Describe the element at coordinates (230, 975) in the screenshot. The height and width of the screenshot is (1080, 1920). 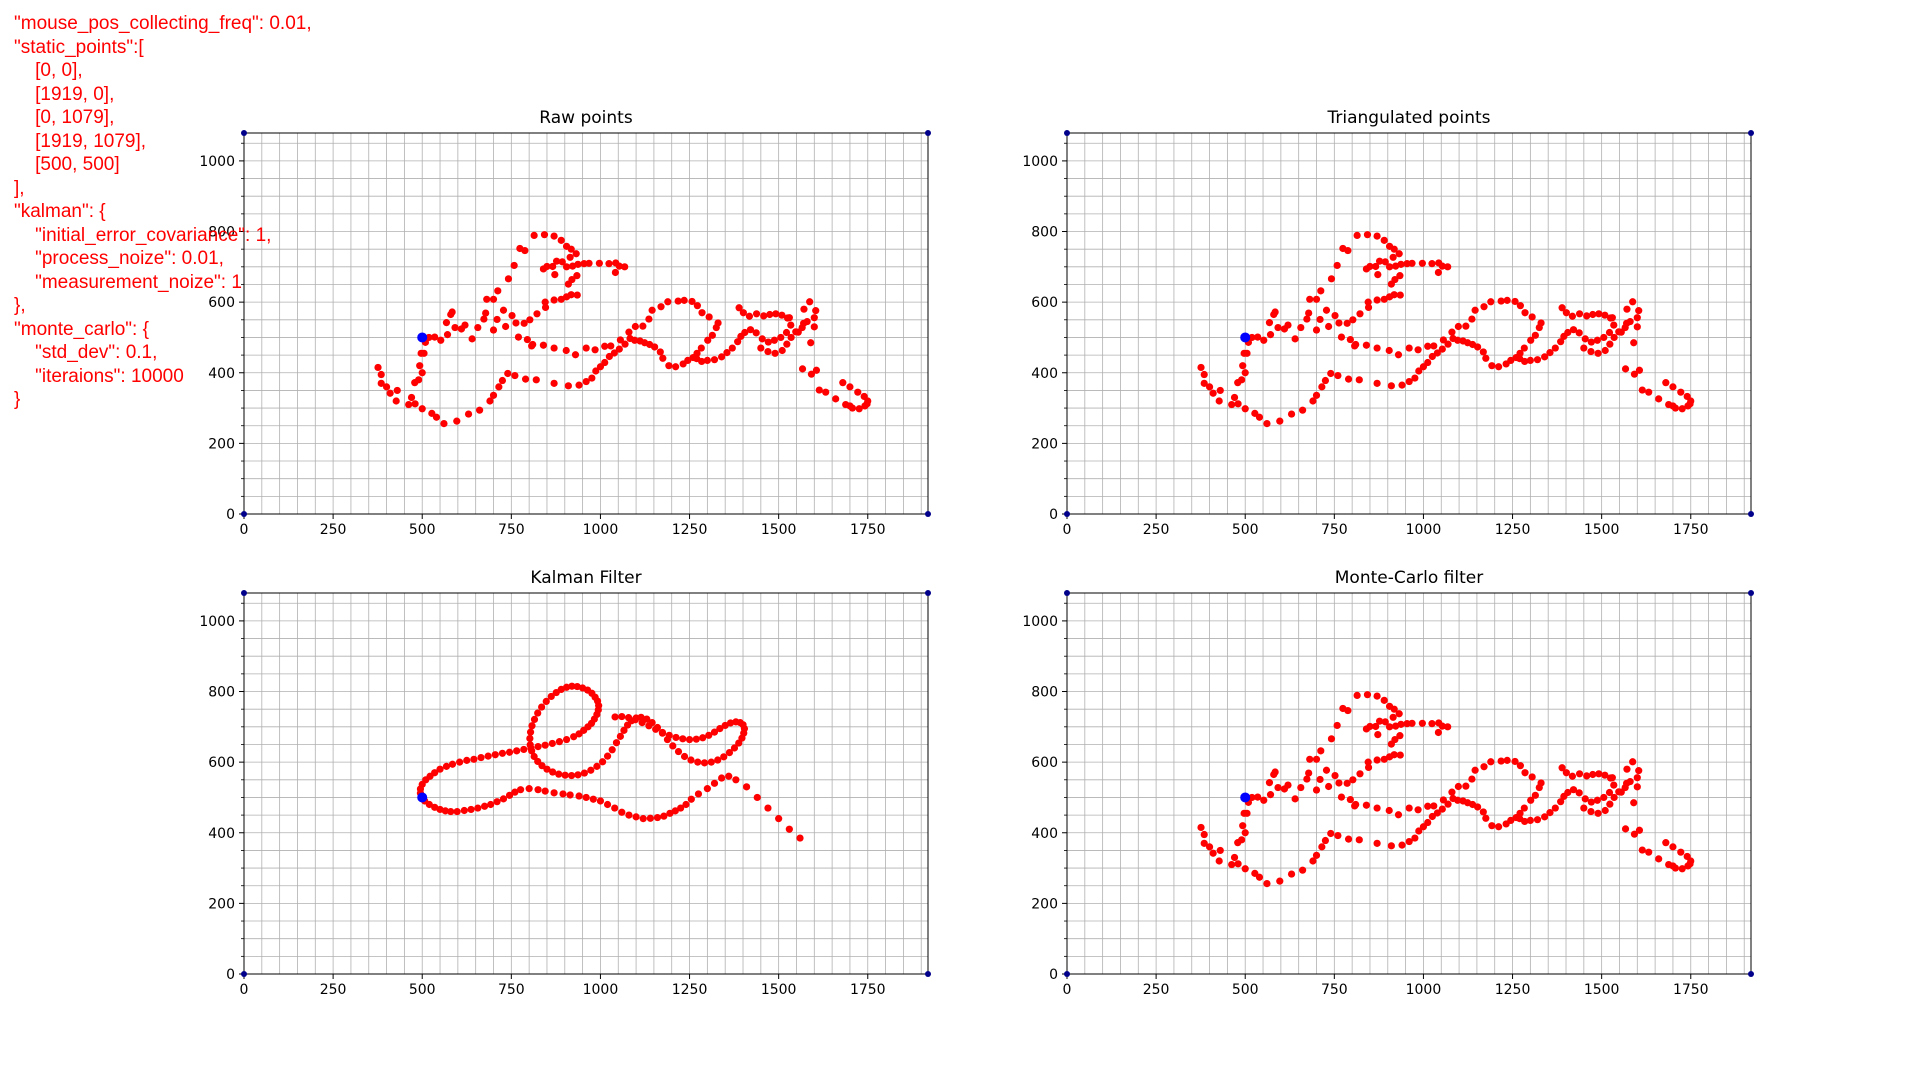
I see `y-tick-label: 0` at that location.